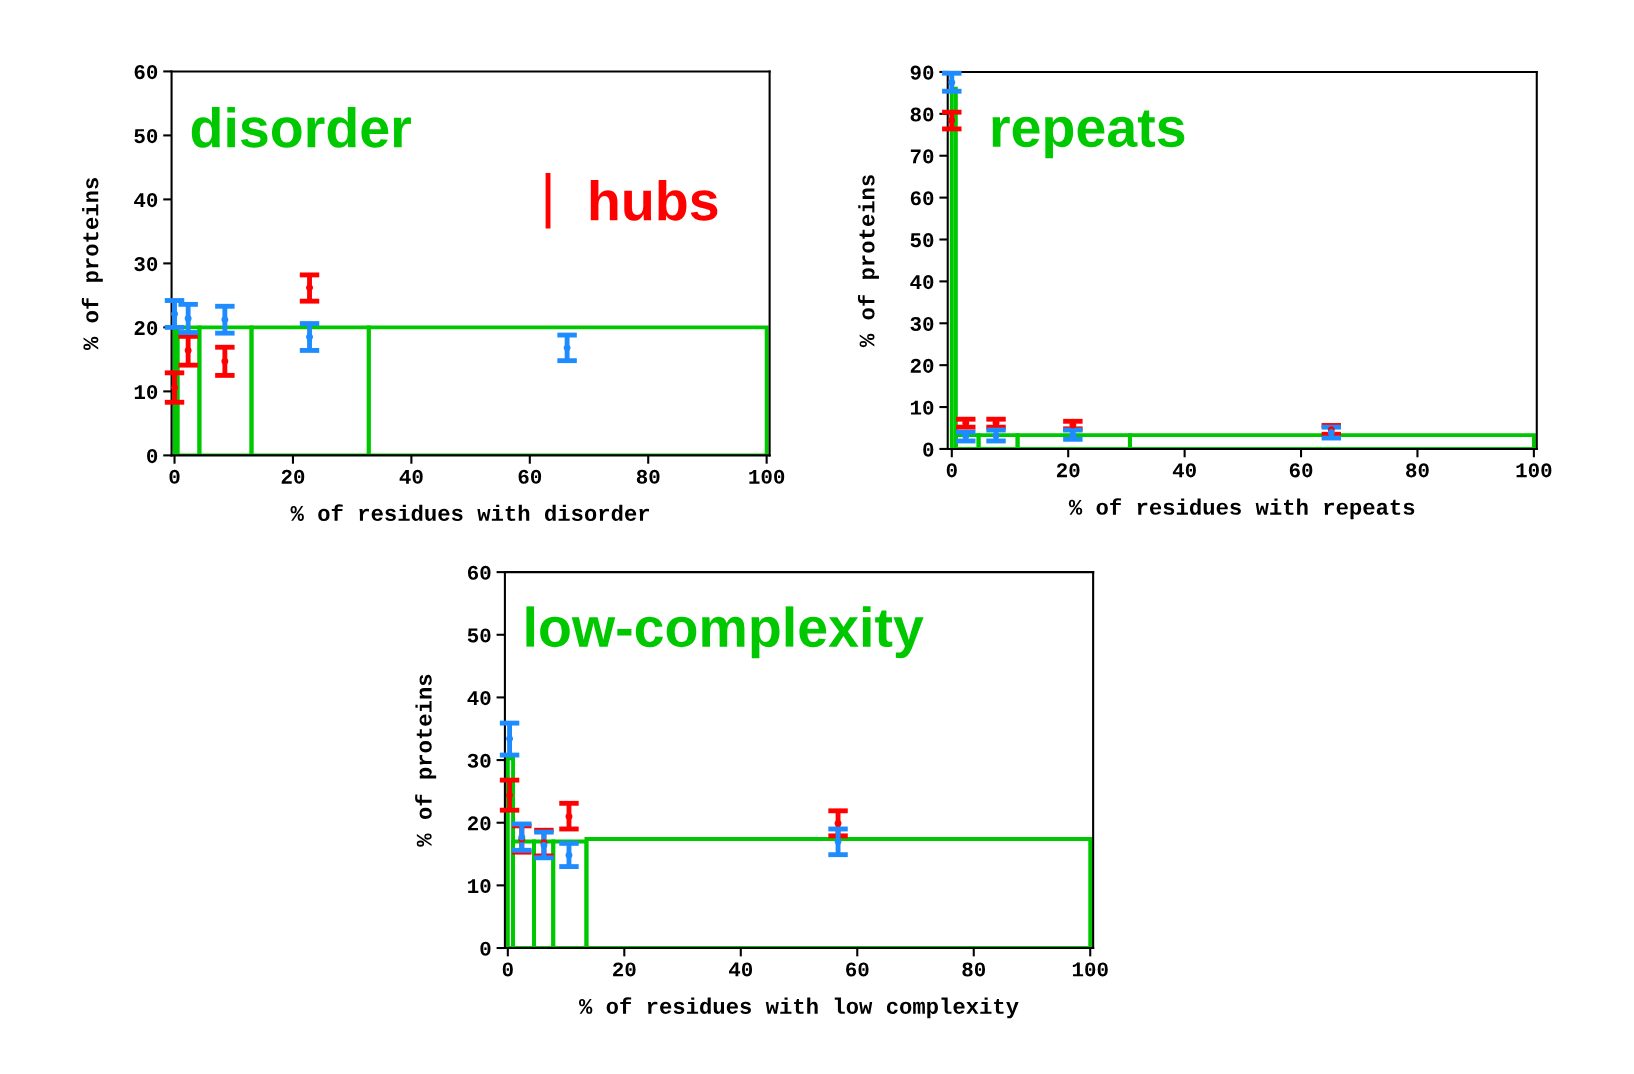 Image resolution: width=1634 pixels, height=1074 pixels. What do you see at coordinates (469, 512) in the screenshot?
I see `x-axis-title: % of residues with disorder` at bounding box center [469, 512].